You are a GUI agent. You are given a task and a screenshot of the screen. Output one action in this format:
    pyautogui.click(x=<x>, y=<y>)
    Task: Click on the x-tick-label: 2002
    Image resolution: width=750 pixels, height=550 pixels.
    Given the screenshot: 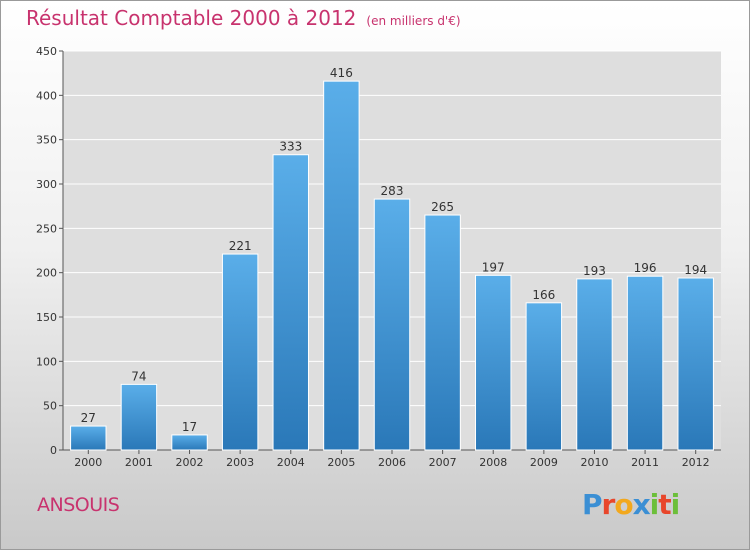 What is the action you would take?
    pyautogui.click(x=190, y=462)
    